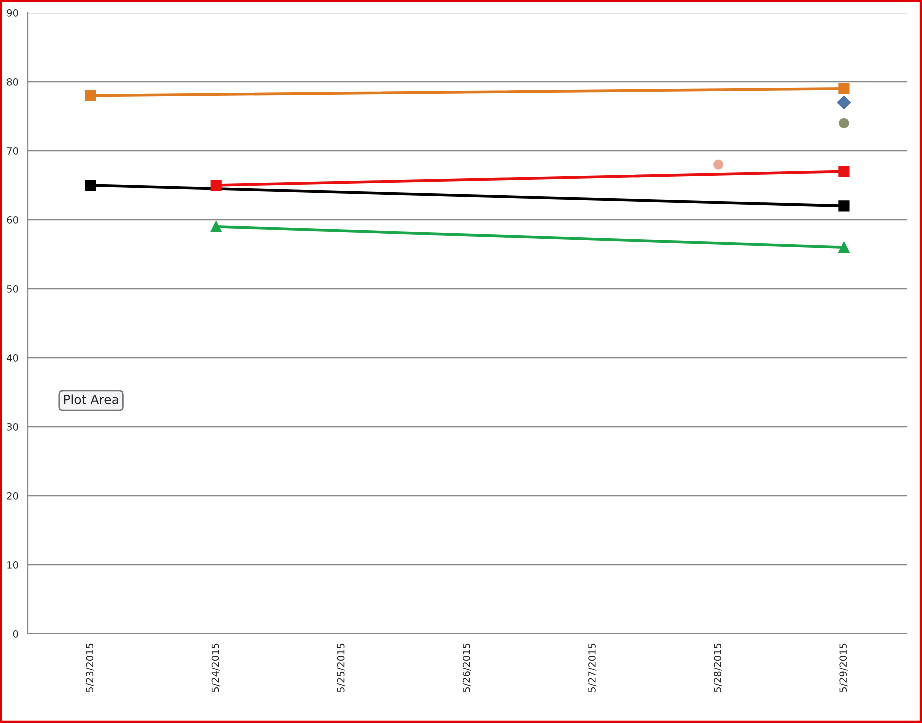 This screenshot has height=723, width=922. I want to click on annotation: Plot Area, so click(91, 399).